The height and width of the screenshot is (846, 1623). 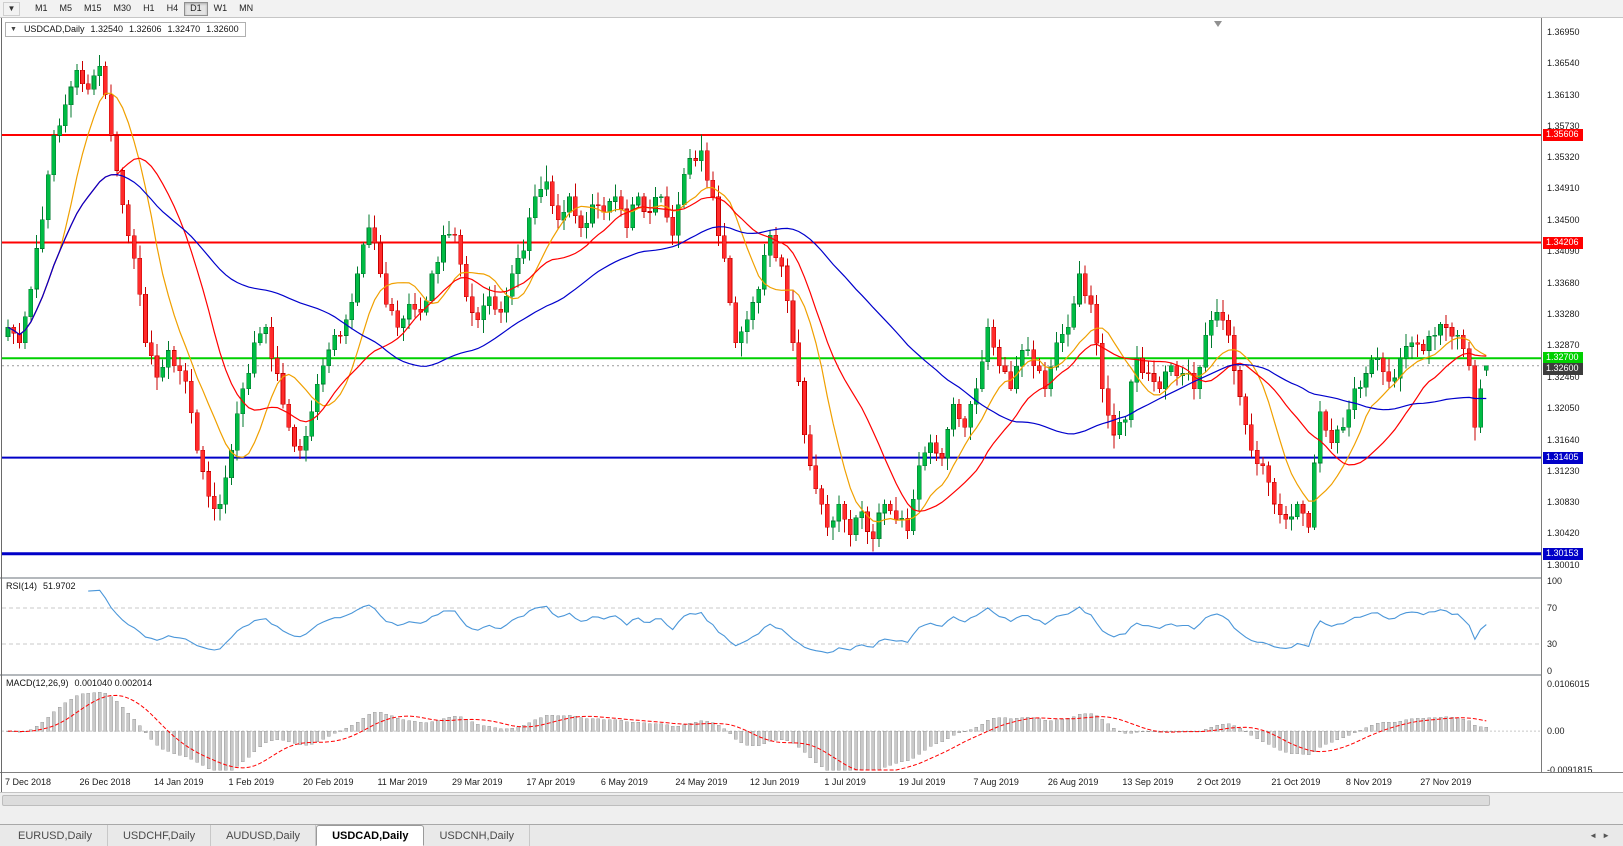 What do you see at coordinates (222, 29) in the screenshot?
I see `close-value: 1.32600` at bounding box center [222, 29].